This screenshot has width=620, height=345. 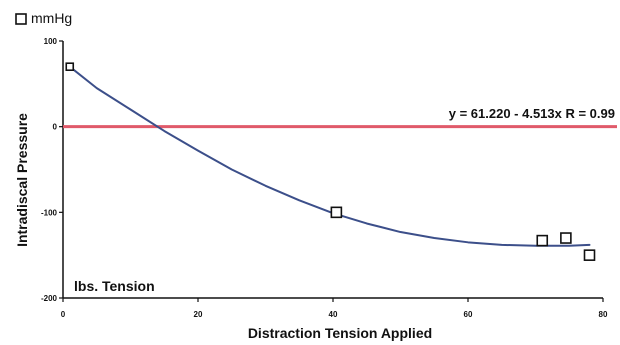 I want to click on y-tick-label: 0, so click(x=55, y=127).